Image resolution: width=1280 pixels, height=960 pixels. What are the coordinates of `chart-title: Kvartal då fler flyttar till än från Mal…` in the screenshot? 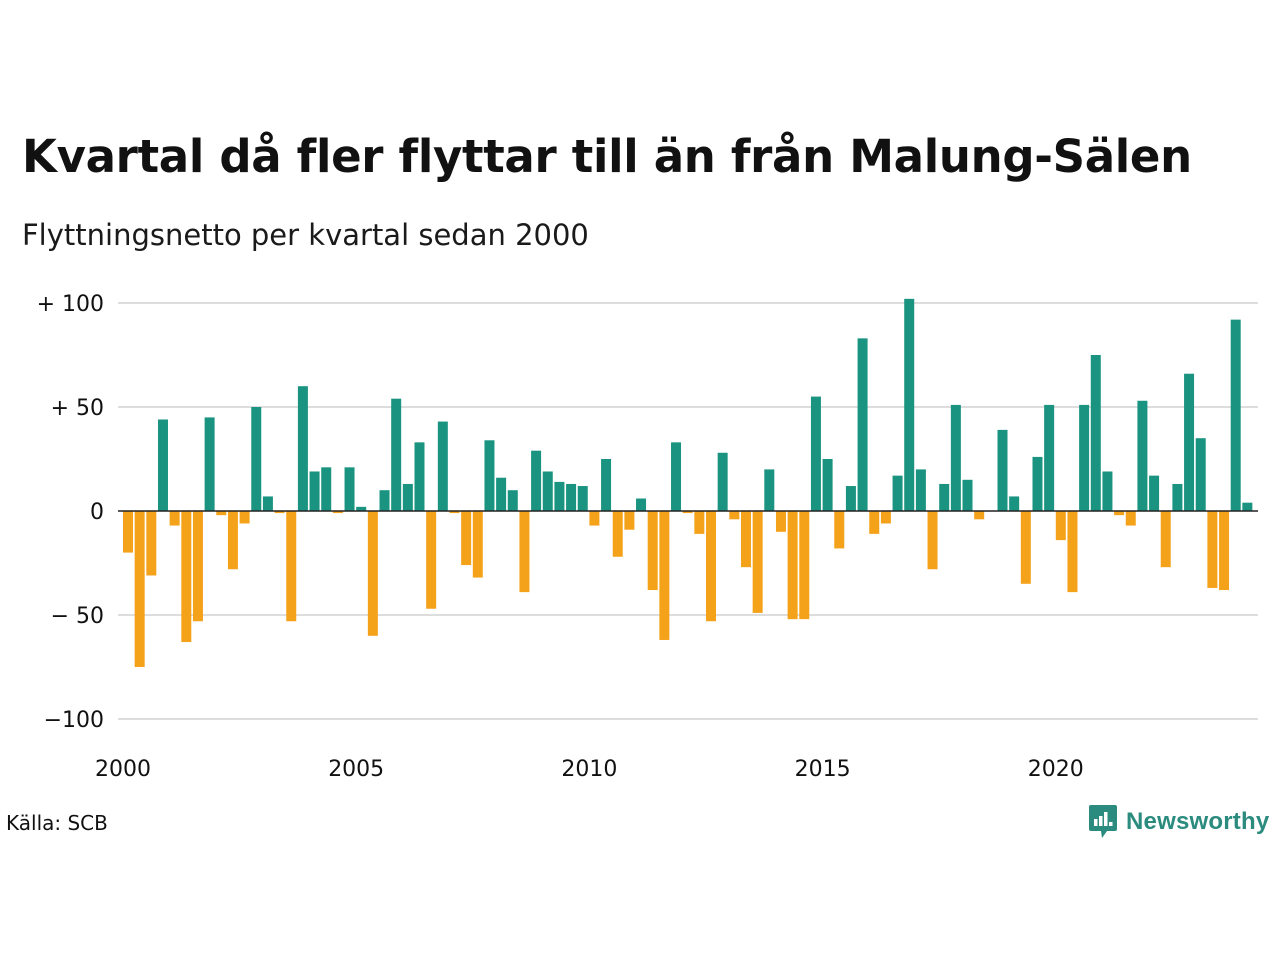 It's located at (607, 156).